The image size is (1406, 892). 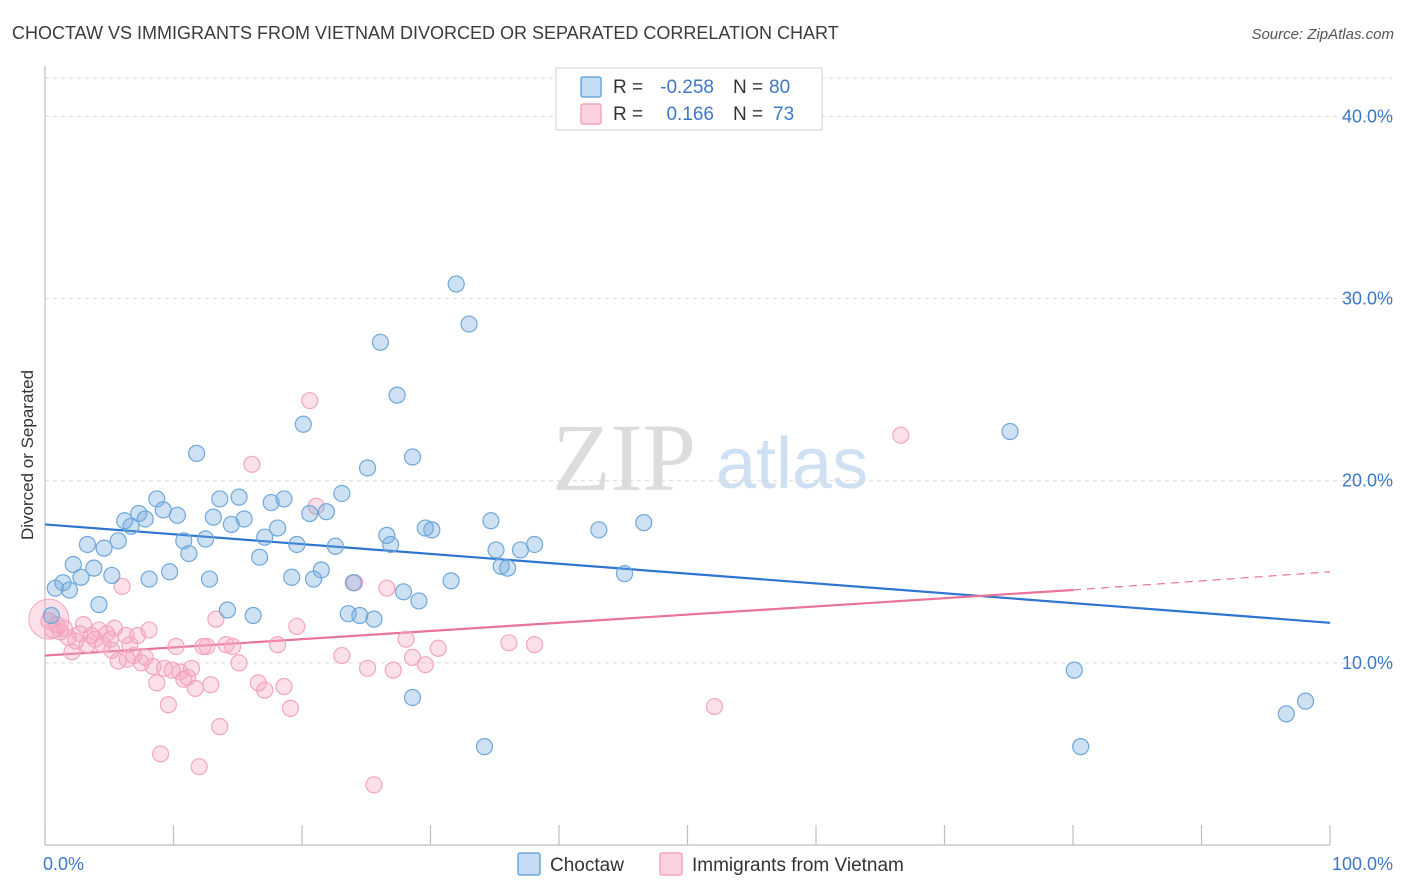 I want to click on choctaw-r-label: R =, so click(x=628, y=87).